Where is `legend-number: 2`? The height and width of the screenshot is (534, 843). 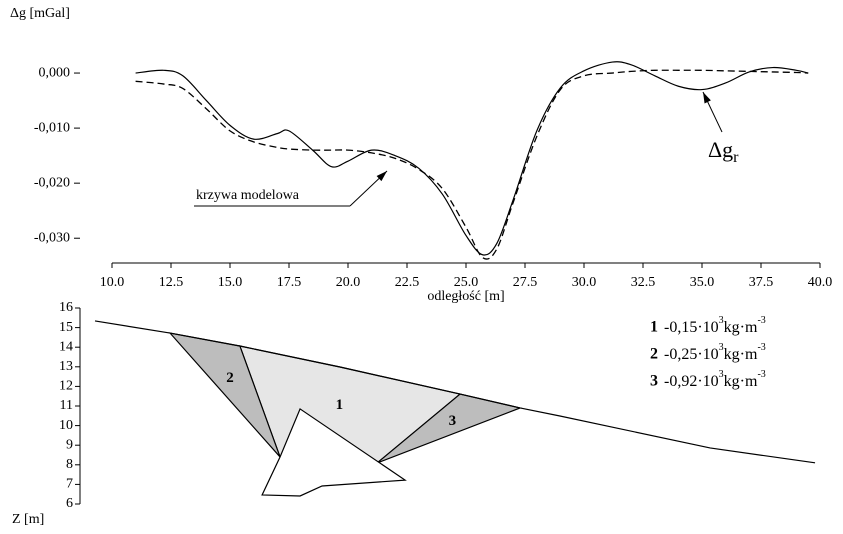
legend-number: 2 is located at coordinates (654, 354).